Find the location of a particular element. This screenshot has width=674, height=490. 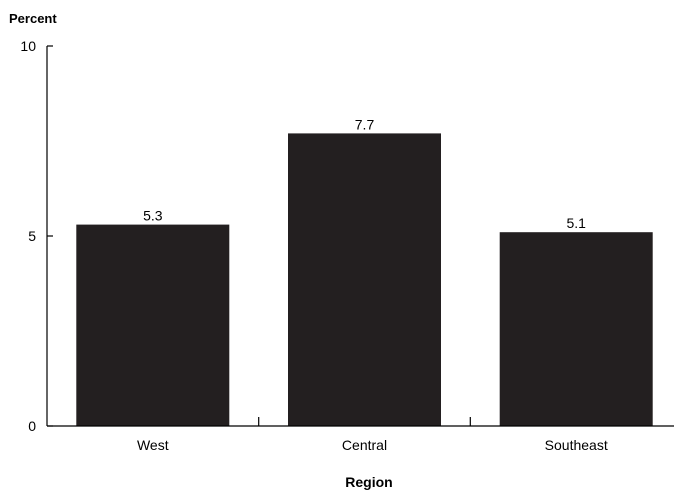

data-label-southeast: 5.1 is located at coordinates (576, 223).